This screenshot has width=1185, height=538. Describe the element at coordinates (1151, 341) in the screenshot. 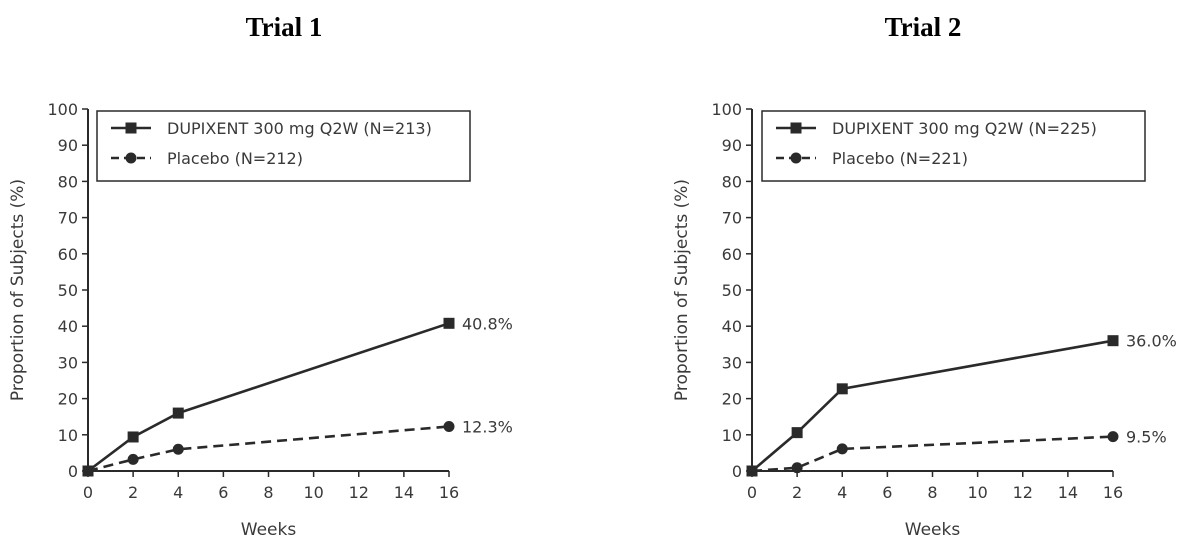

I see `end-value-label: 36.0%` at that location.